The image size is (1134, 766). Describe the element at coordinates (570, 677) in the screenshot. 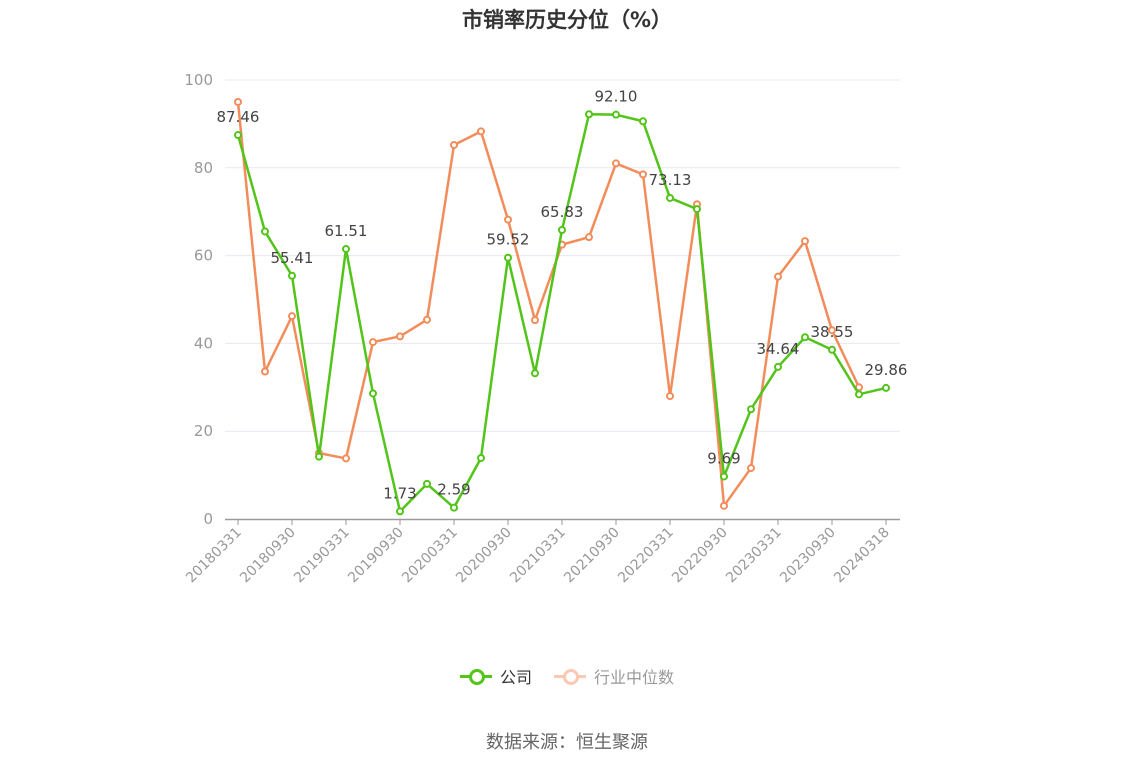

I see `legend-industry-symbol` at that location.